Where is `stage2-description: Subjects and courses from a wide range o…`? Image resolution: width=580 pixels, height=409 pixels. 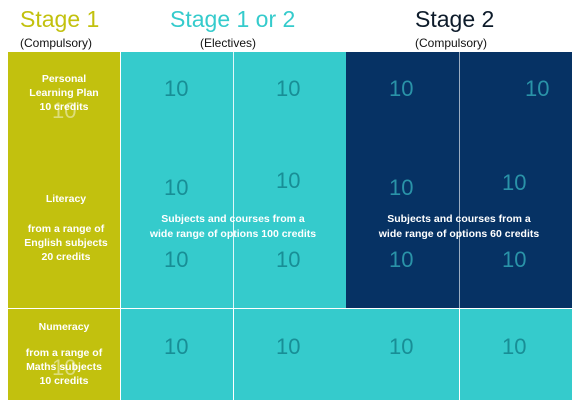
stage2-description: Subjects and courses from a wide range o… is located at coordinates (459, 227).